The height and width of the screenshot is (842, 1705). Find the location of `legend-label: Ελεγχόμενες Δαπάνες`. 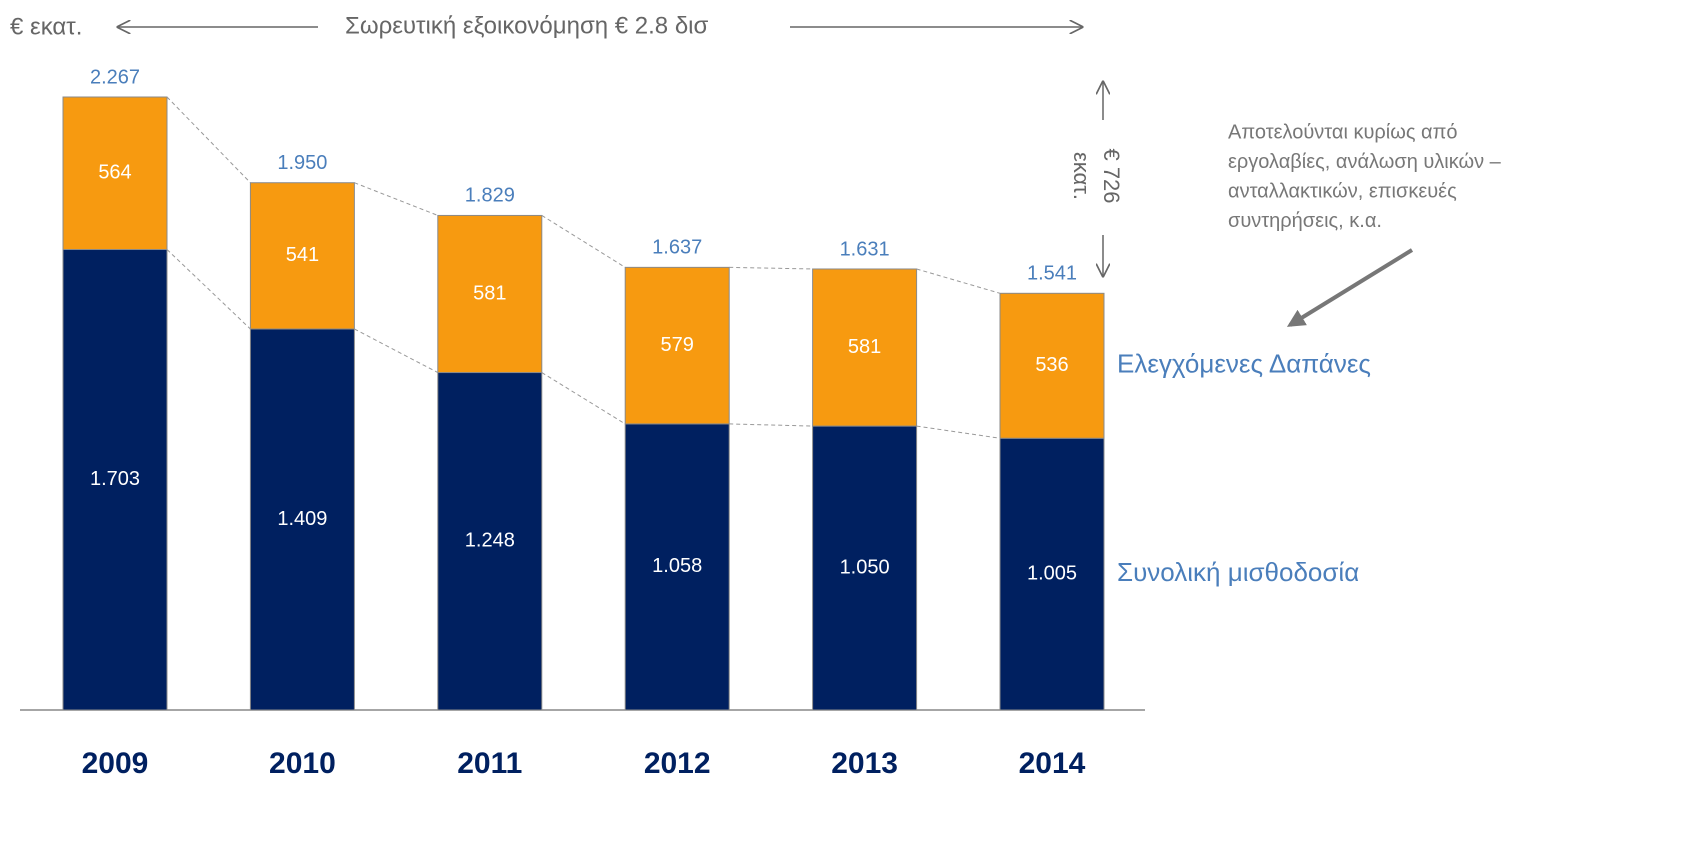

legend-label: Ελεγχόμενες Δαπάνες is located at coordinates (1244, 364).